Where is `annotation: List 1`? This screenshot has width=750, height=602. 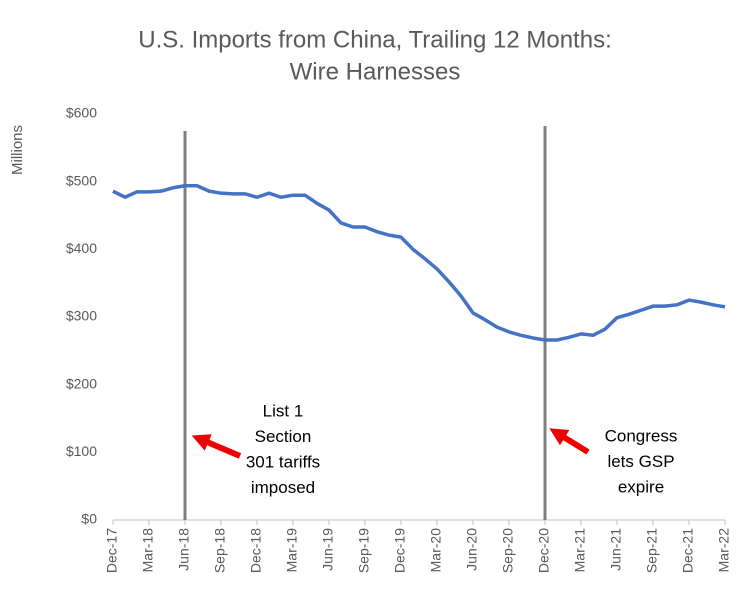
annotation: List 1 is located at coordinates (283, 410).